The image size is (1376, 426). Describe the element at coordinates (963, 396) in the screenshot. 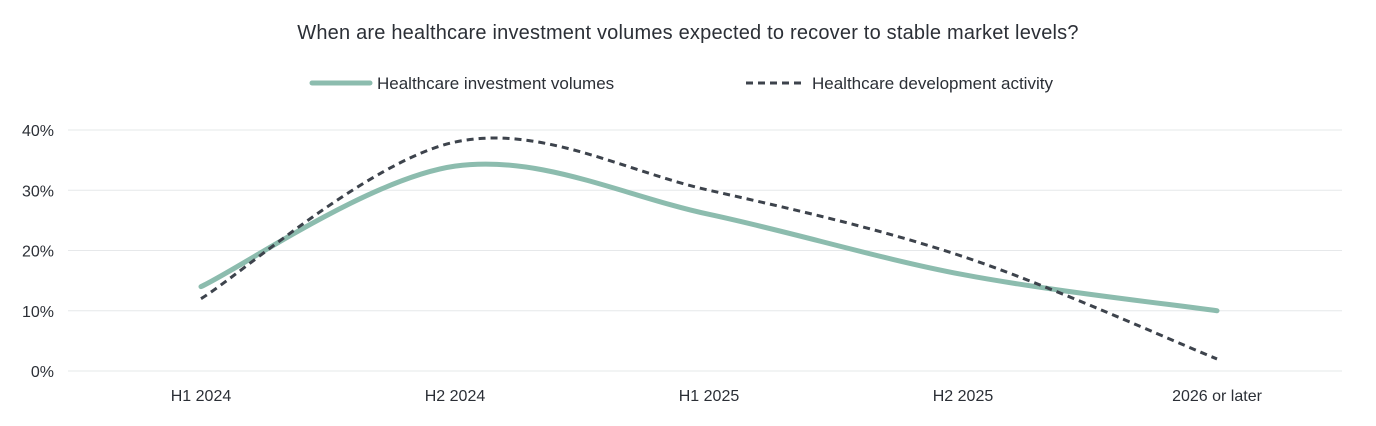

I see `x-tick-label: H2 2025` at that location.